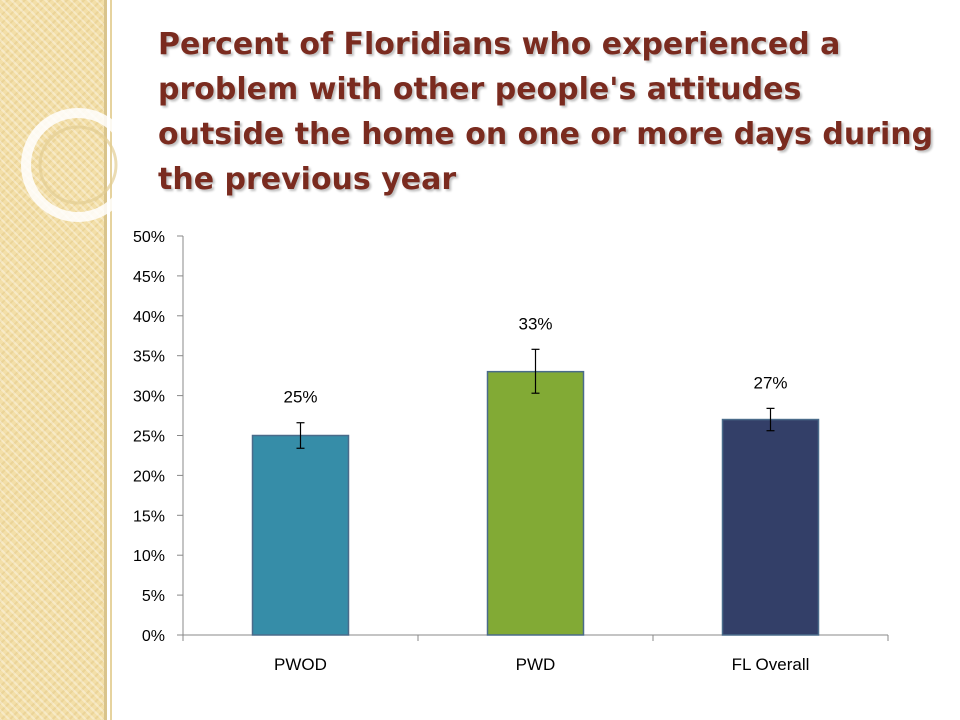  I want to click on y-tick-label: 20%, so click(149, 476).